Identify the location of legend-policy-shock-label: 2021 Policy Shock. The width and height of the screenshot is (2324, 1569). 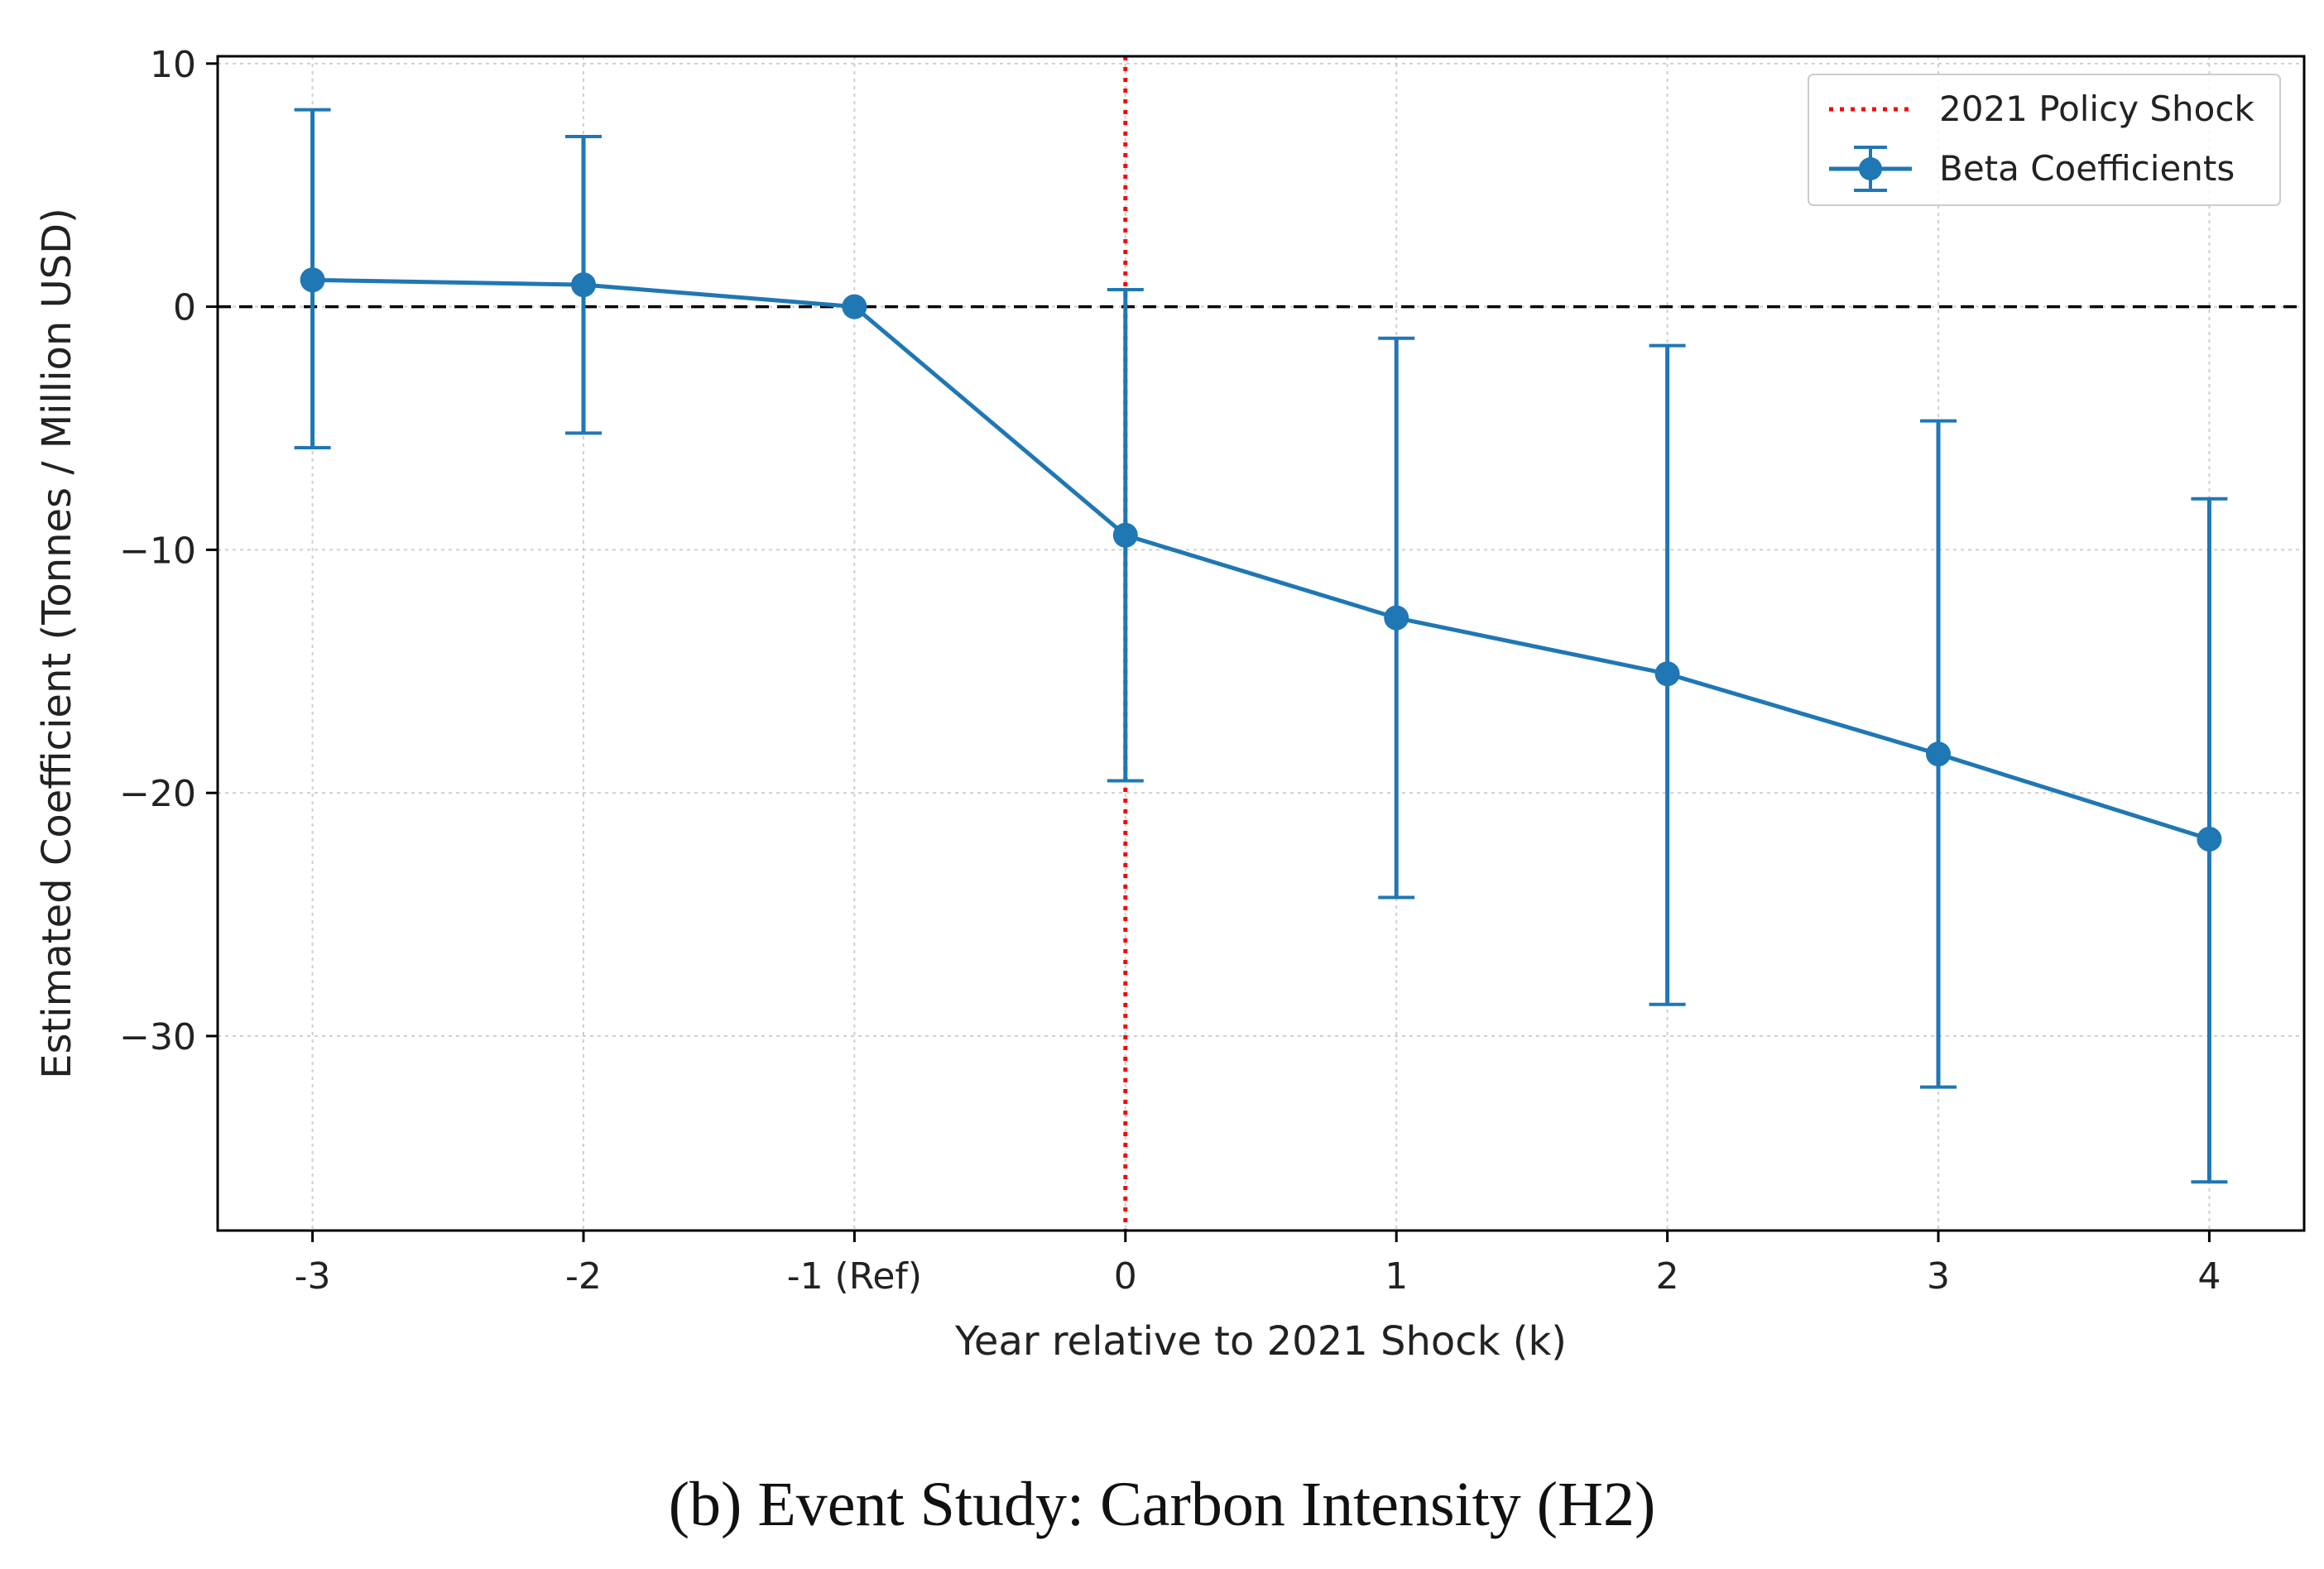
(2096, 109).